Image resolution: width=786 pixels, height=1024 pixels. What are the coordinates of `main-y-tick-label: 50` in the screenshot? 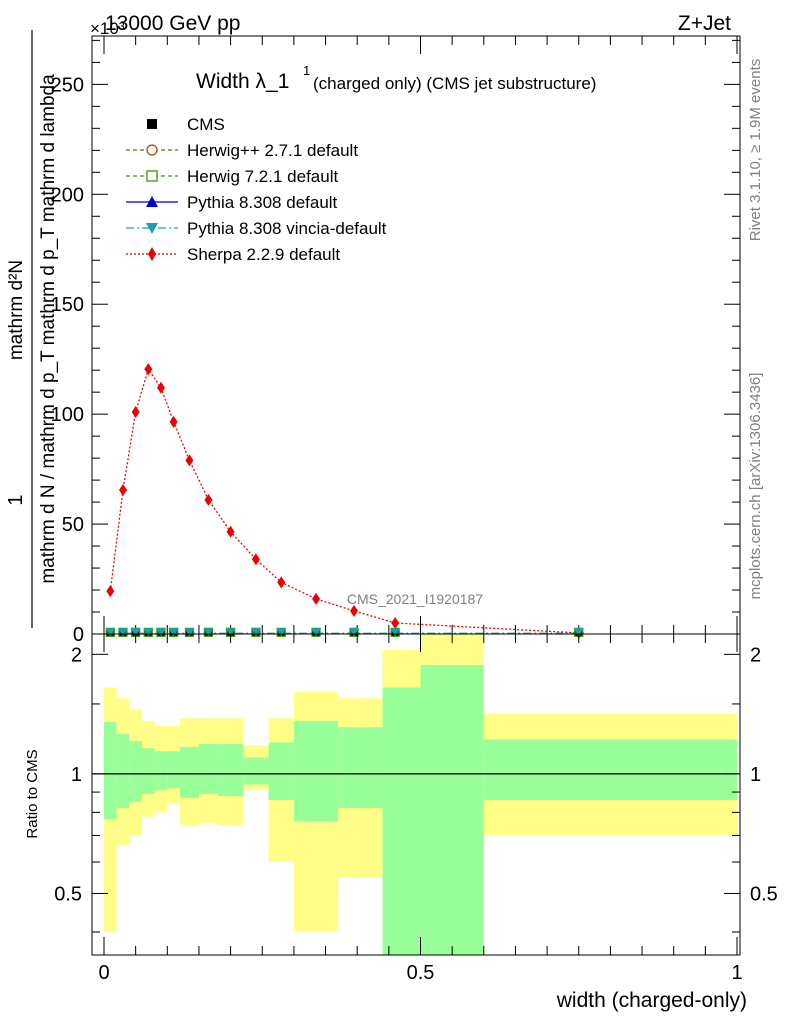 It's located at (73, 525).